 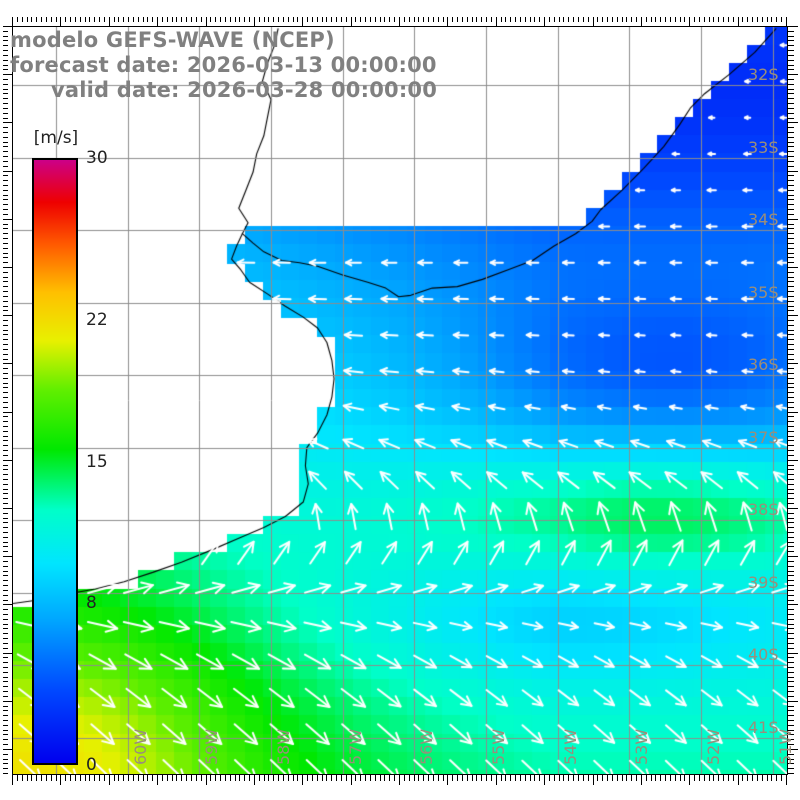 I want to click on longitude-label: 54W, so click(x=570, y=746).